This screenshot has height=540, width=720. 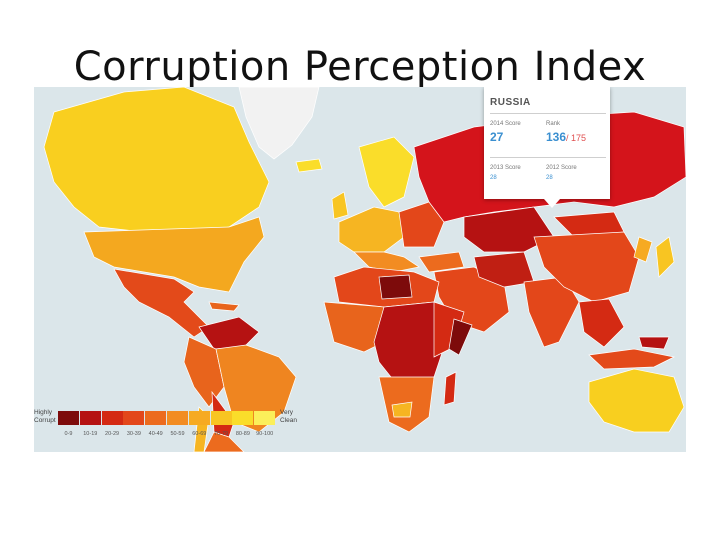 I want to click on region-australia, so click(x=636, y=400).